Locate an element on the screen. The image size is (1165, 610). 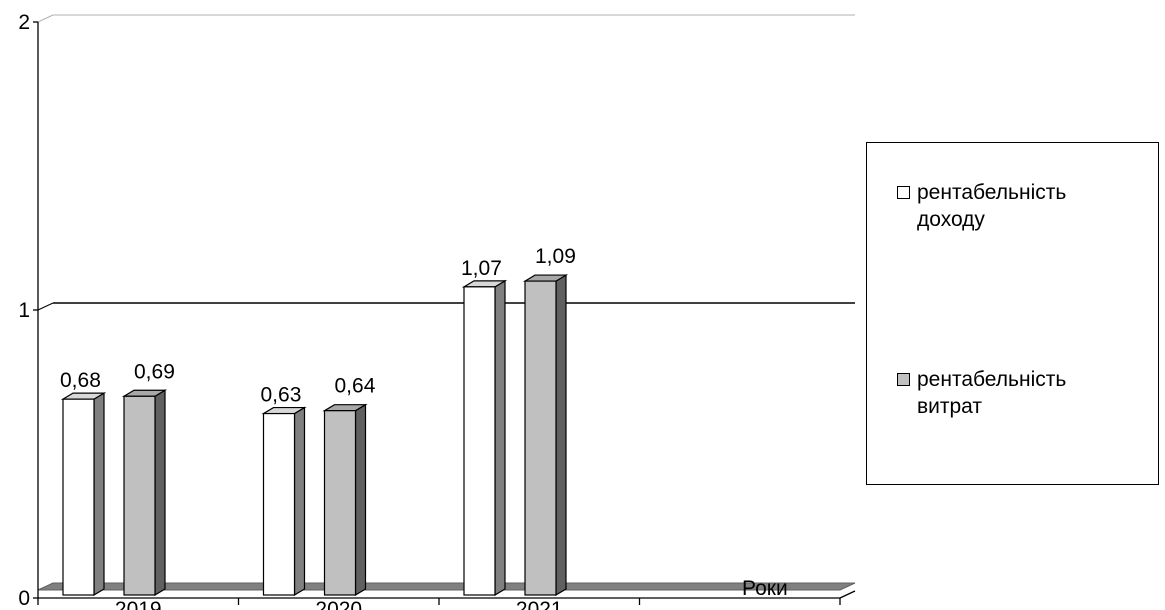
legend-label-income: рентабельність доходу is located at coordinates (992, 206).